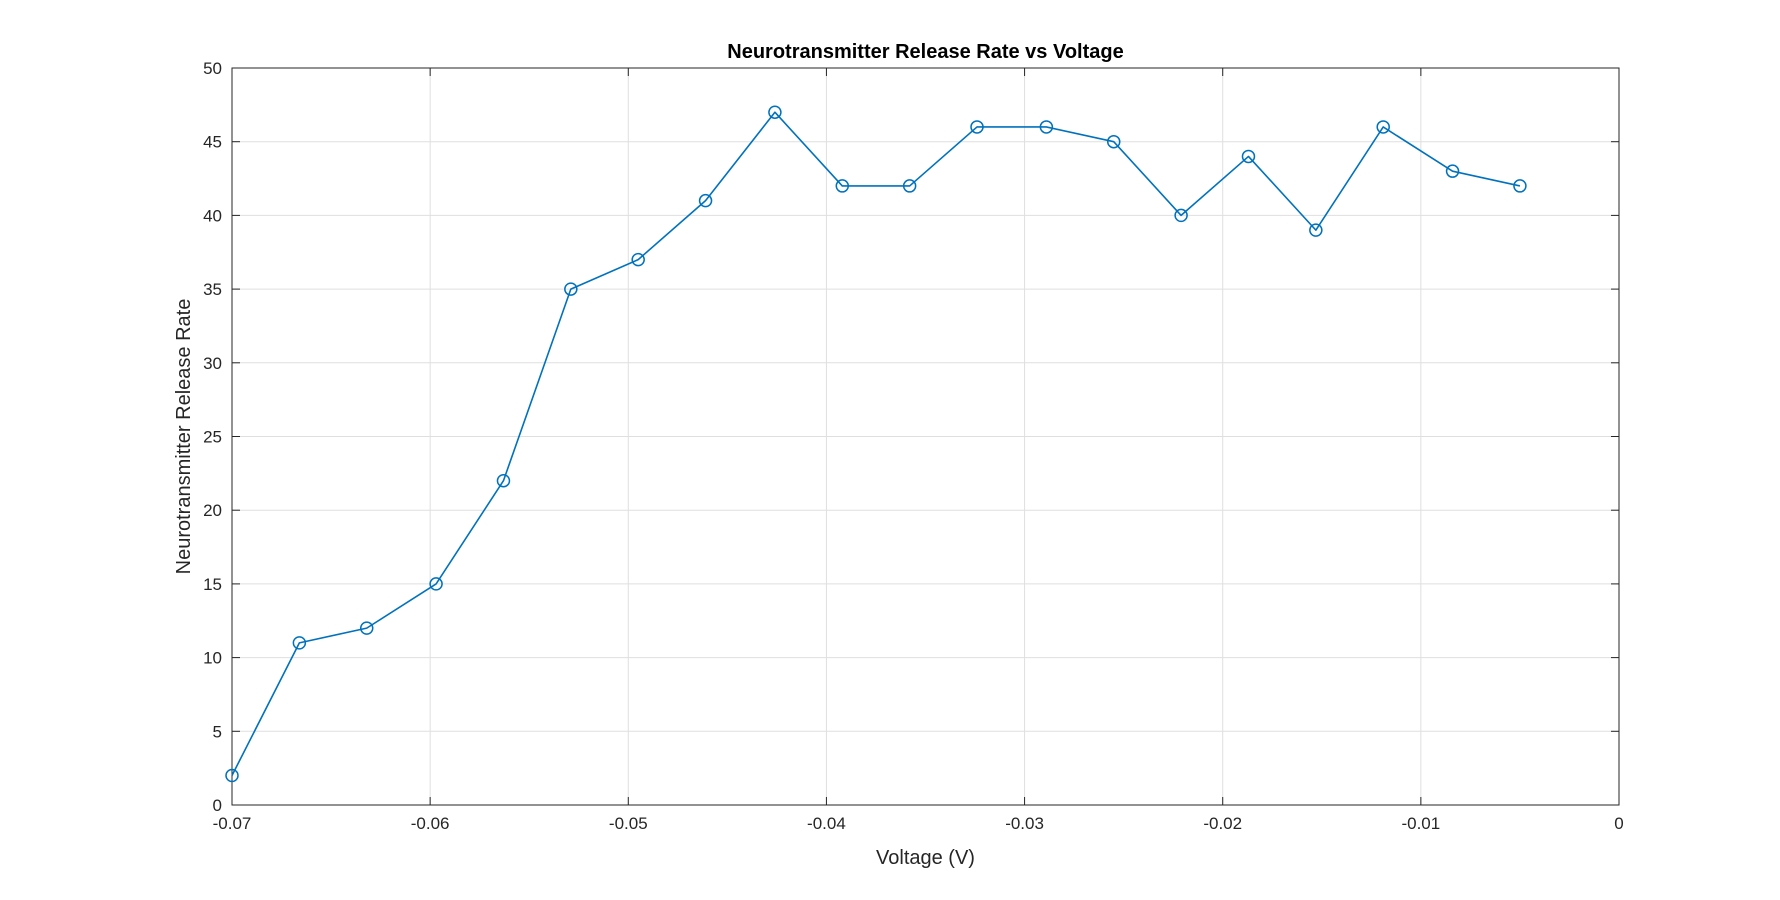 This screenshot has height=900, width=1780. Describe the element at coordinates (1222, 823) in the screenshot. I see `x-tick-label: -0.02` at that location.